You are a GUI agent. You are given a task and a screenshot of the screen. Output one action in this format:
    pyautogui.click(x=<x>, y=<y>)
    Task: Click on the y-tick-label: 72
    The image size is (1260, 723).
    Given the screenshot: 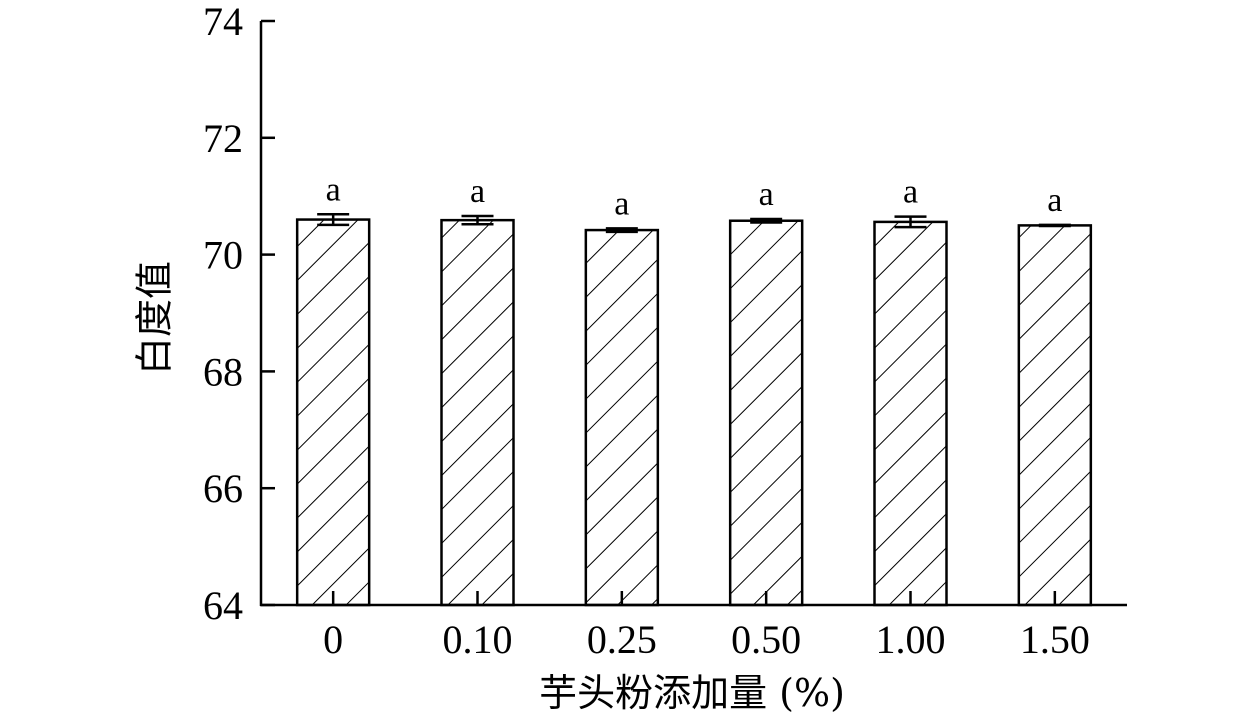 What is the action you would take?
    pyautogui.click(x=223, y=138)
    